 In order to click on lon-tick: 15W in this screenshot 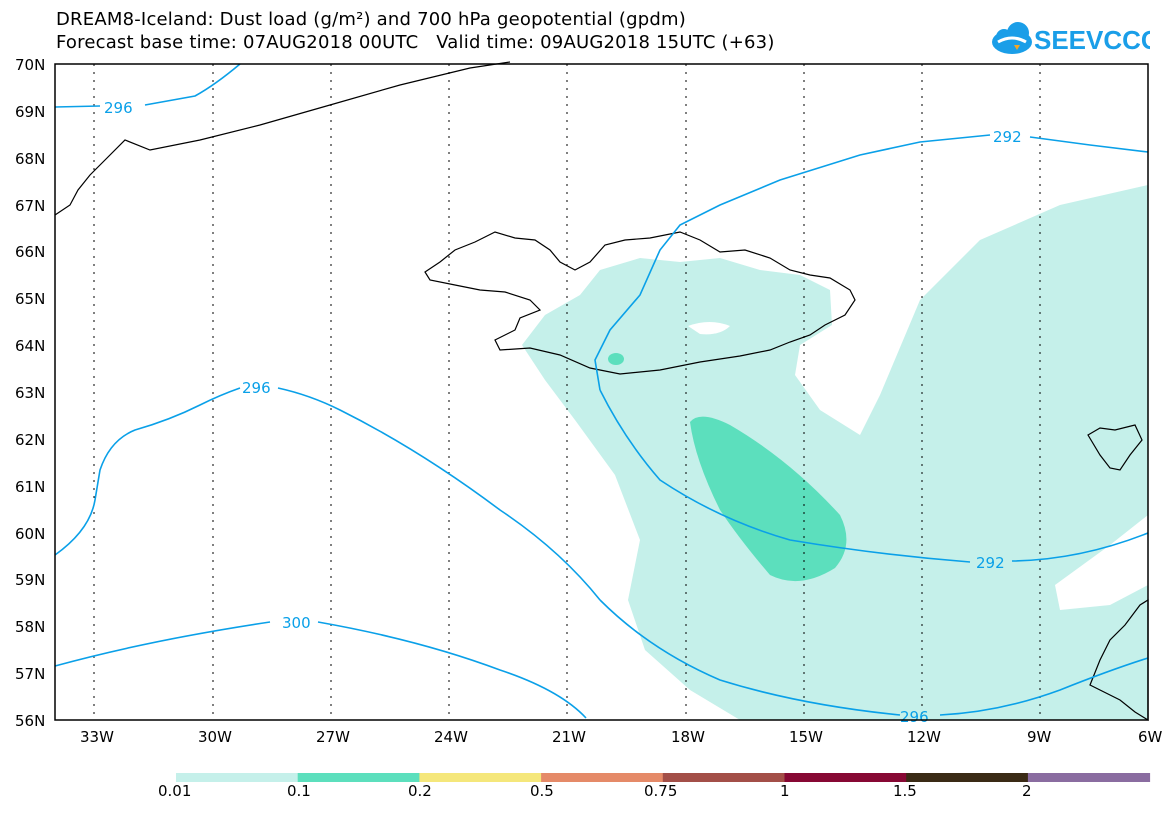, I will do `click(806, 737)`.